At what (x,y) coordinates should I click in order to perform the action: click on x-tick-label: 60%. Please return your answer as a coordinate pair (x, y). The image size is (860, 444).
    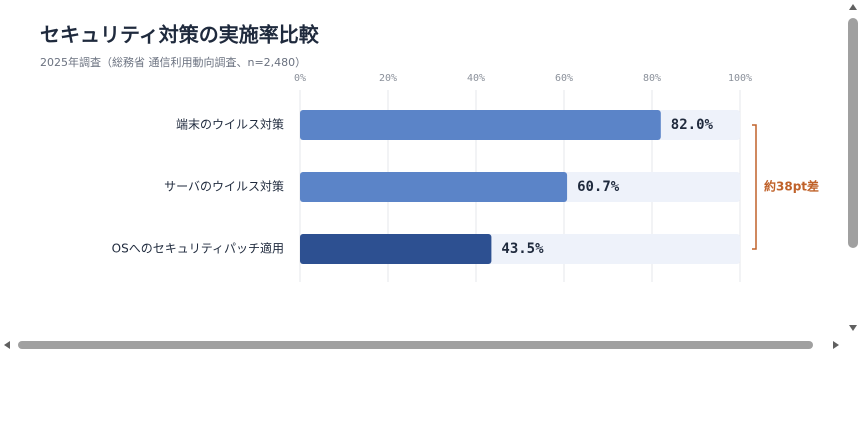
    Looking at the image, I should click on (564, 78).